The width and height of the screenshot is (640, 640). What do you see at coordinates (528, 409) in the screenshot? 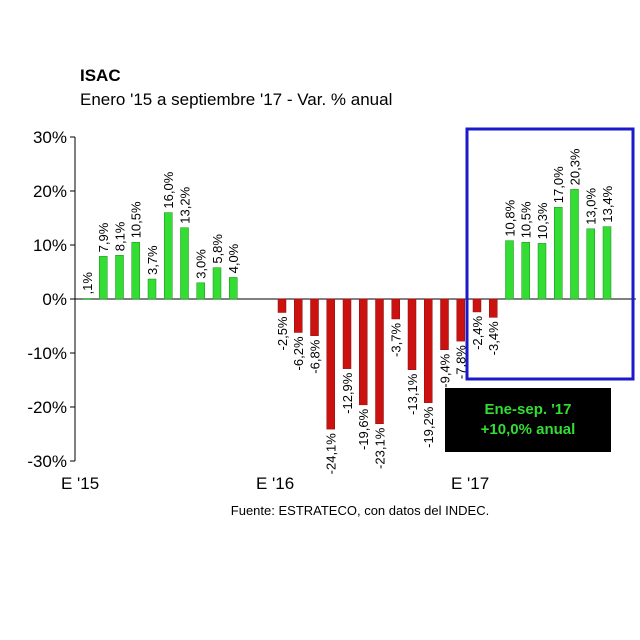
I see `callout-period: Ene-sep. '17` at bounding box center [528, 409].